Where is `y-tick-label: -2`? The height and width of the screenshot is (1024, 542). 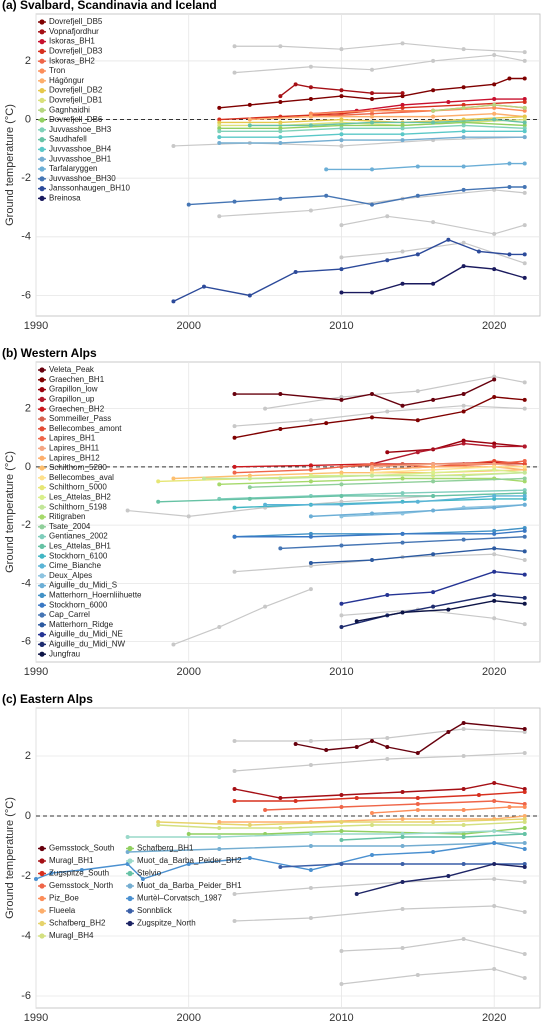 y-tick-label: -2 is located at coordinates (26, 876).